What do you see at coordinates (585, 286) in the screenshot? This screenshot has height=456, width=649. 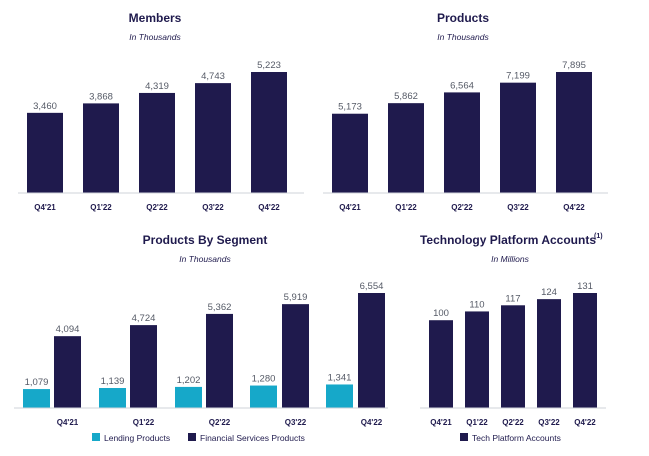 I see `tech-value-label: 131` at bounding box center [585, 286].